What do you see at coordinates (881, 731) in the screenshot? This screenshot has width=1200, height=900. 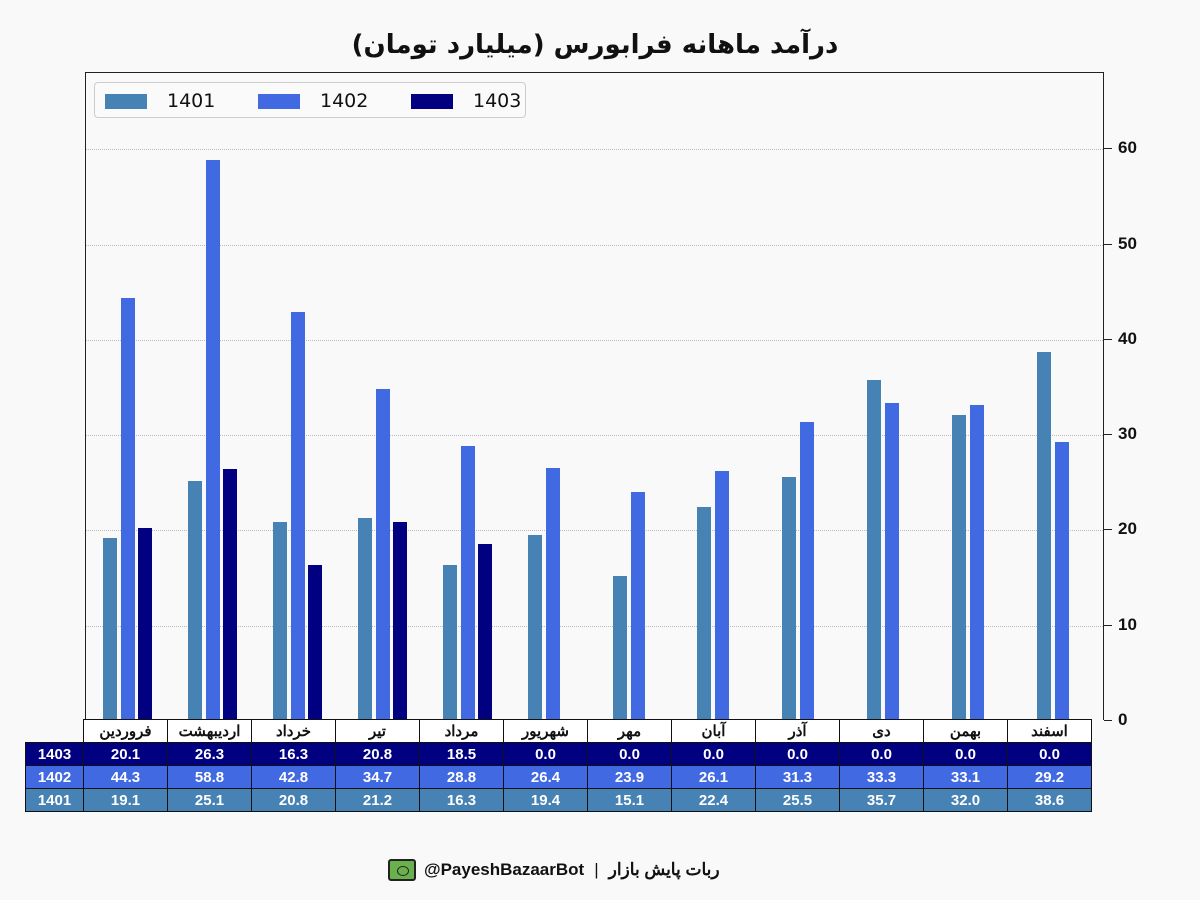 I see `month-header: دی` at bounding box center [881, 731].